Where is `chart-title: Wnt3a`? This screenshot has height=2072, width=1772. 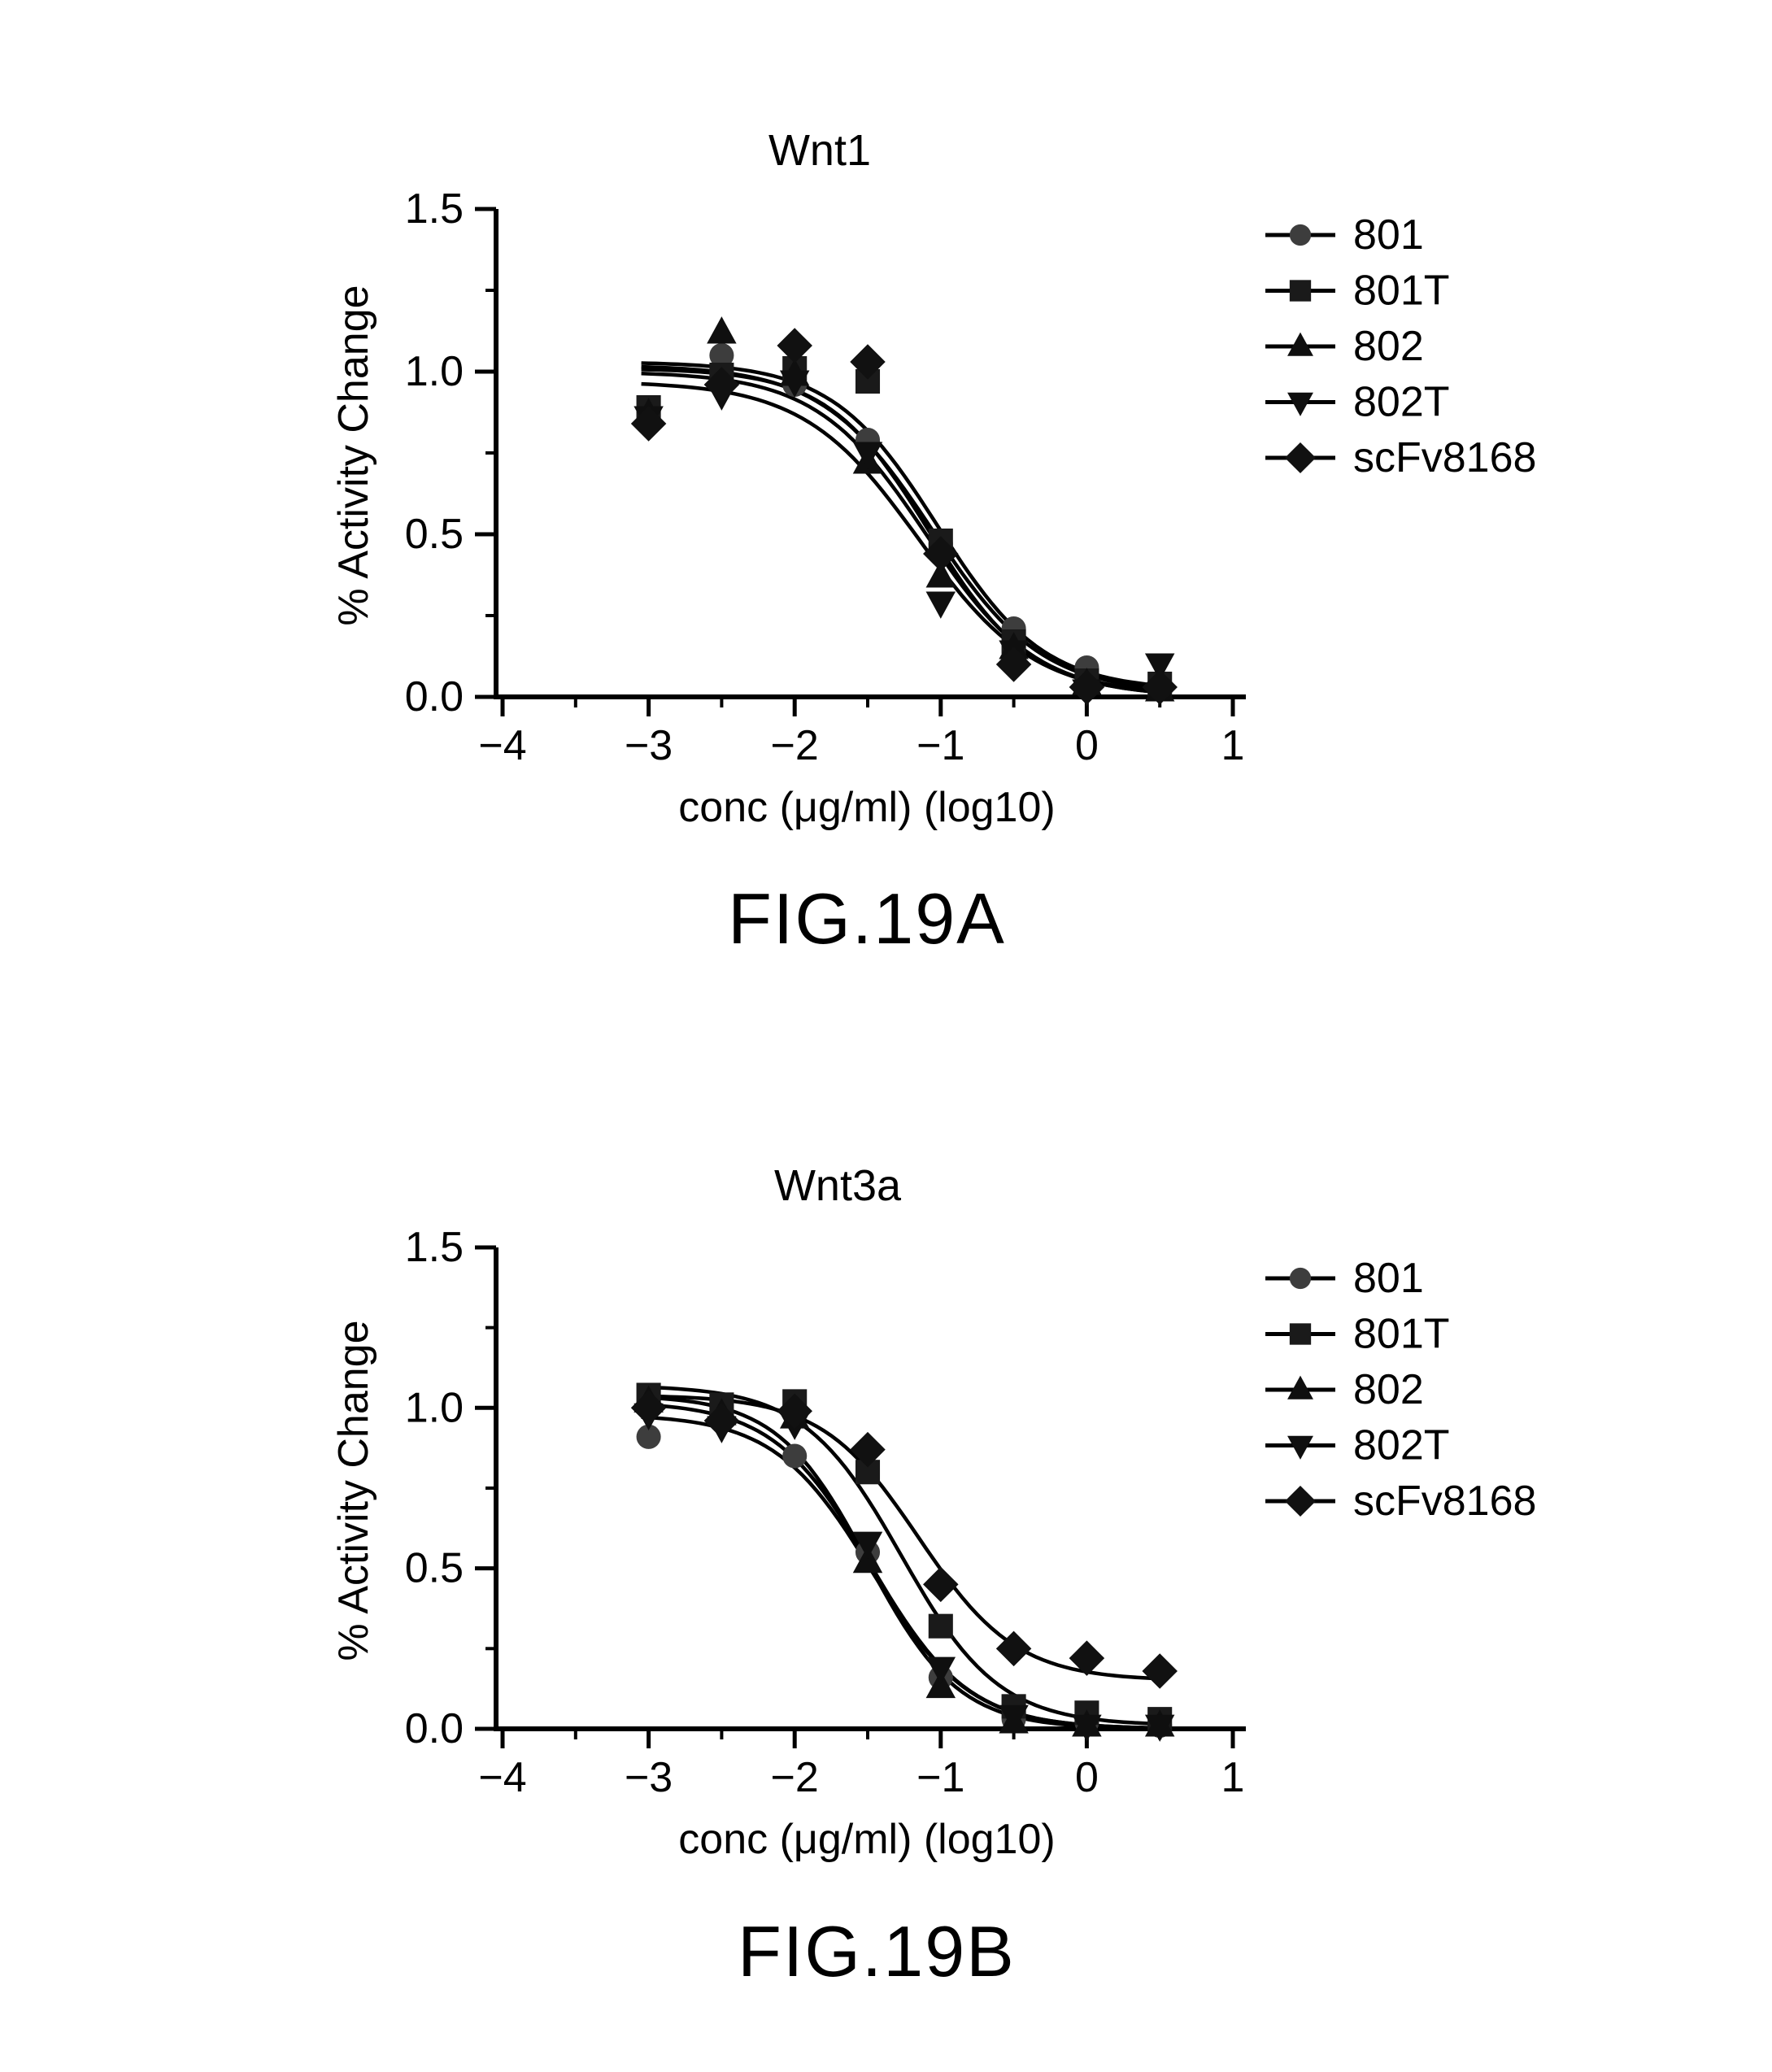 chart-title: Wnt3a is located at coordinates (838, 1186).